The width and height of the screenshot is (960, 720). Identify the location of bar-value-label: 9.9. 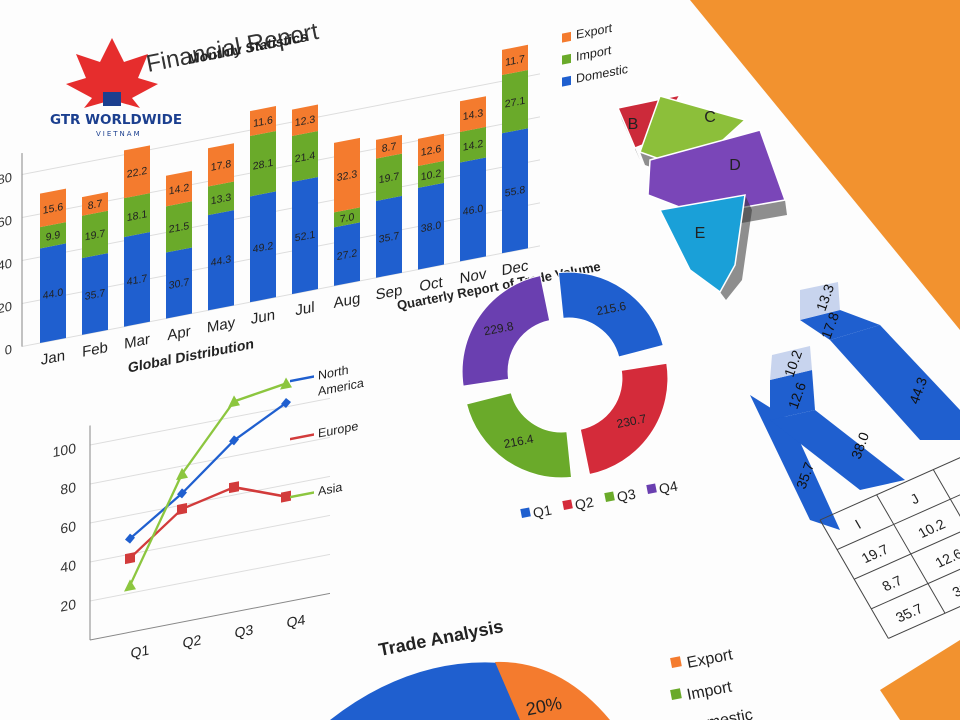
(53, 236).